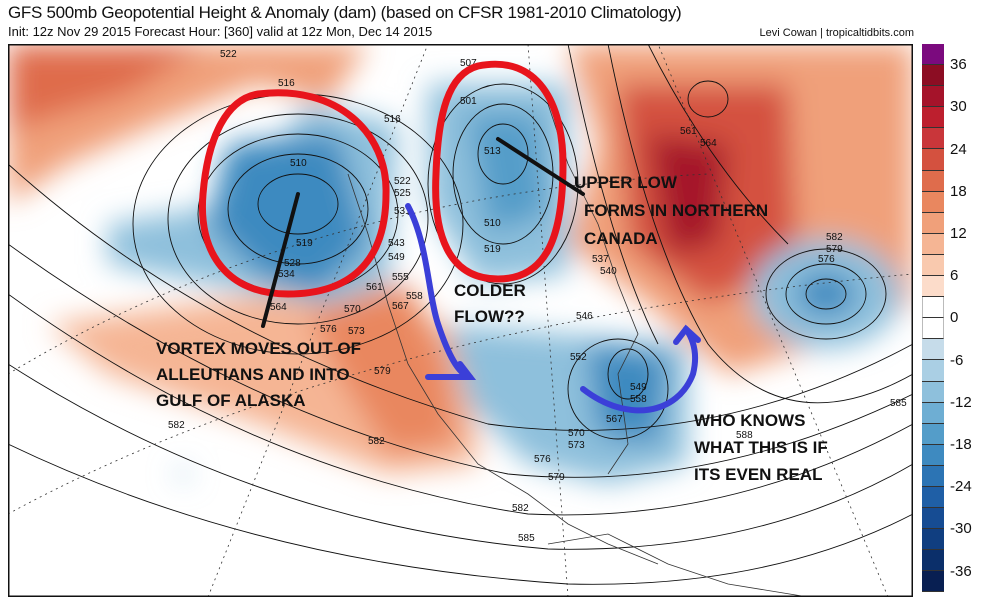 The image size is (987, 615). What do you see at coordinates (489, 316) in the screenshot?
I see `annotation-colder-line2: FLOW??` at bounding box center [489, 316].